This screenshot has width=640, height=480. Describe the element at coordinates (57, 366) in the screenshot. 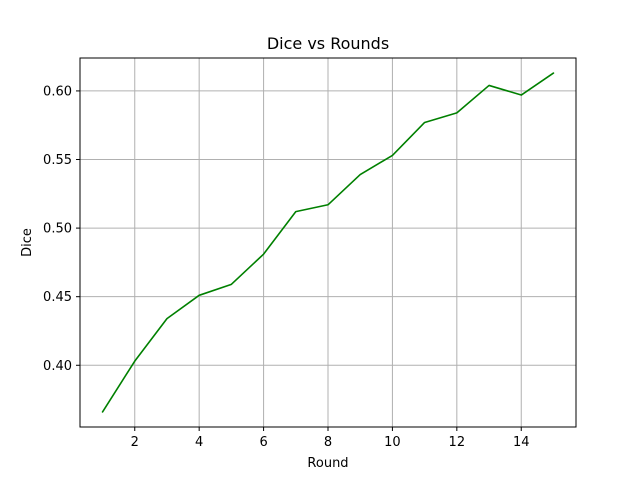

I see `y-tick-label: 0.40` at that location.